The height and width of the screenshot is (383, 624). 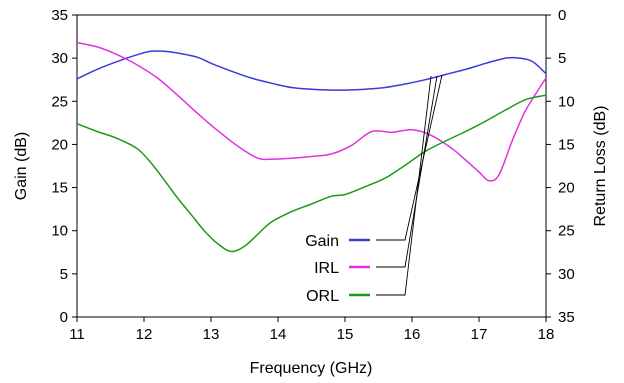 What do you see at coordinates (77, 334) in the screenshot?
I see `x-tick-label: 11` at bounding box center [77, 334].